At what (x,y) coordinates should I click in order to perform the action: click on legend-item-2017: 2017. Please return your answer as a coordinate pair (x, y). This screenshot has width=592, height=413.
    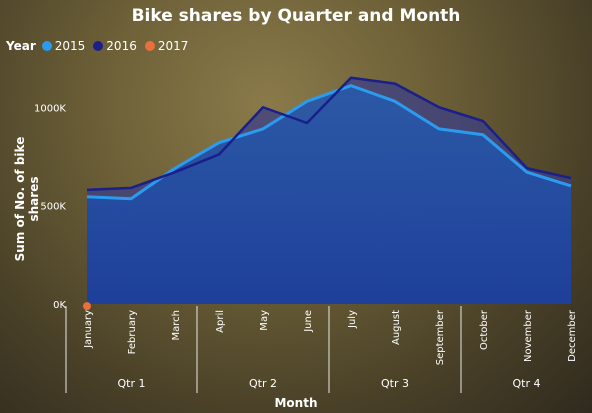
    Looking at the image, I should click on (166, 46).